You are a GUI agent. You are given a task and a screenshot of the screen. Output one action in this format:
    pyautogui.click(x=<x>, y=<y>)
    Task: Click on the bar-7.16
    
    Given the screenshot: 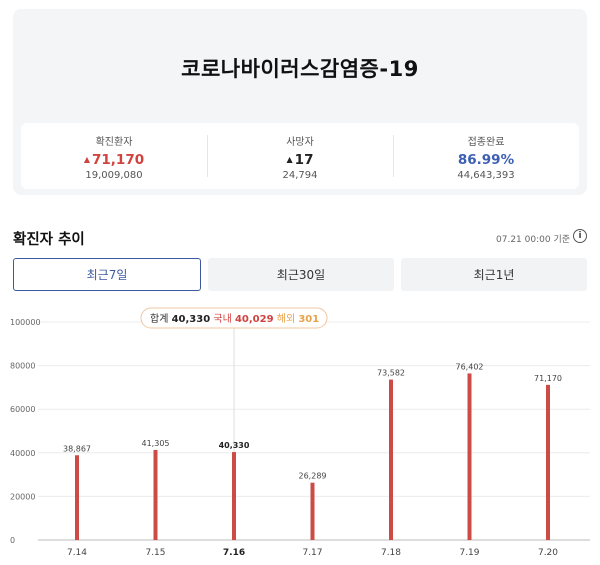 What is the action you would take?
    pyautogui.click(x=234, y=496)
    